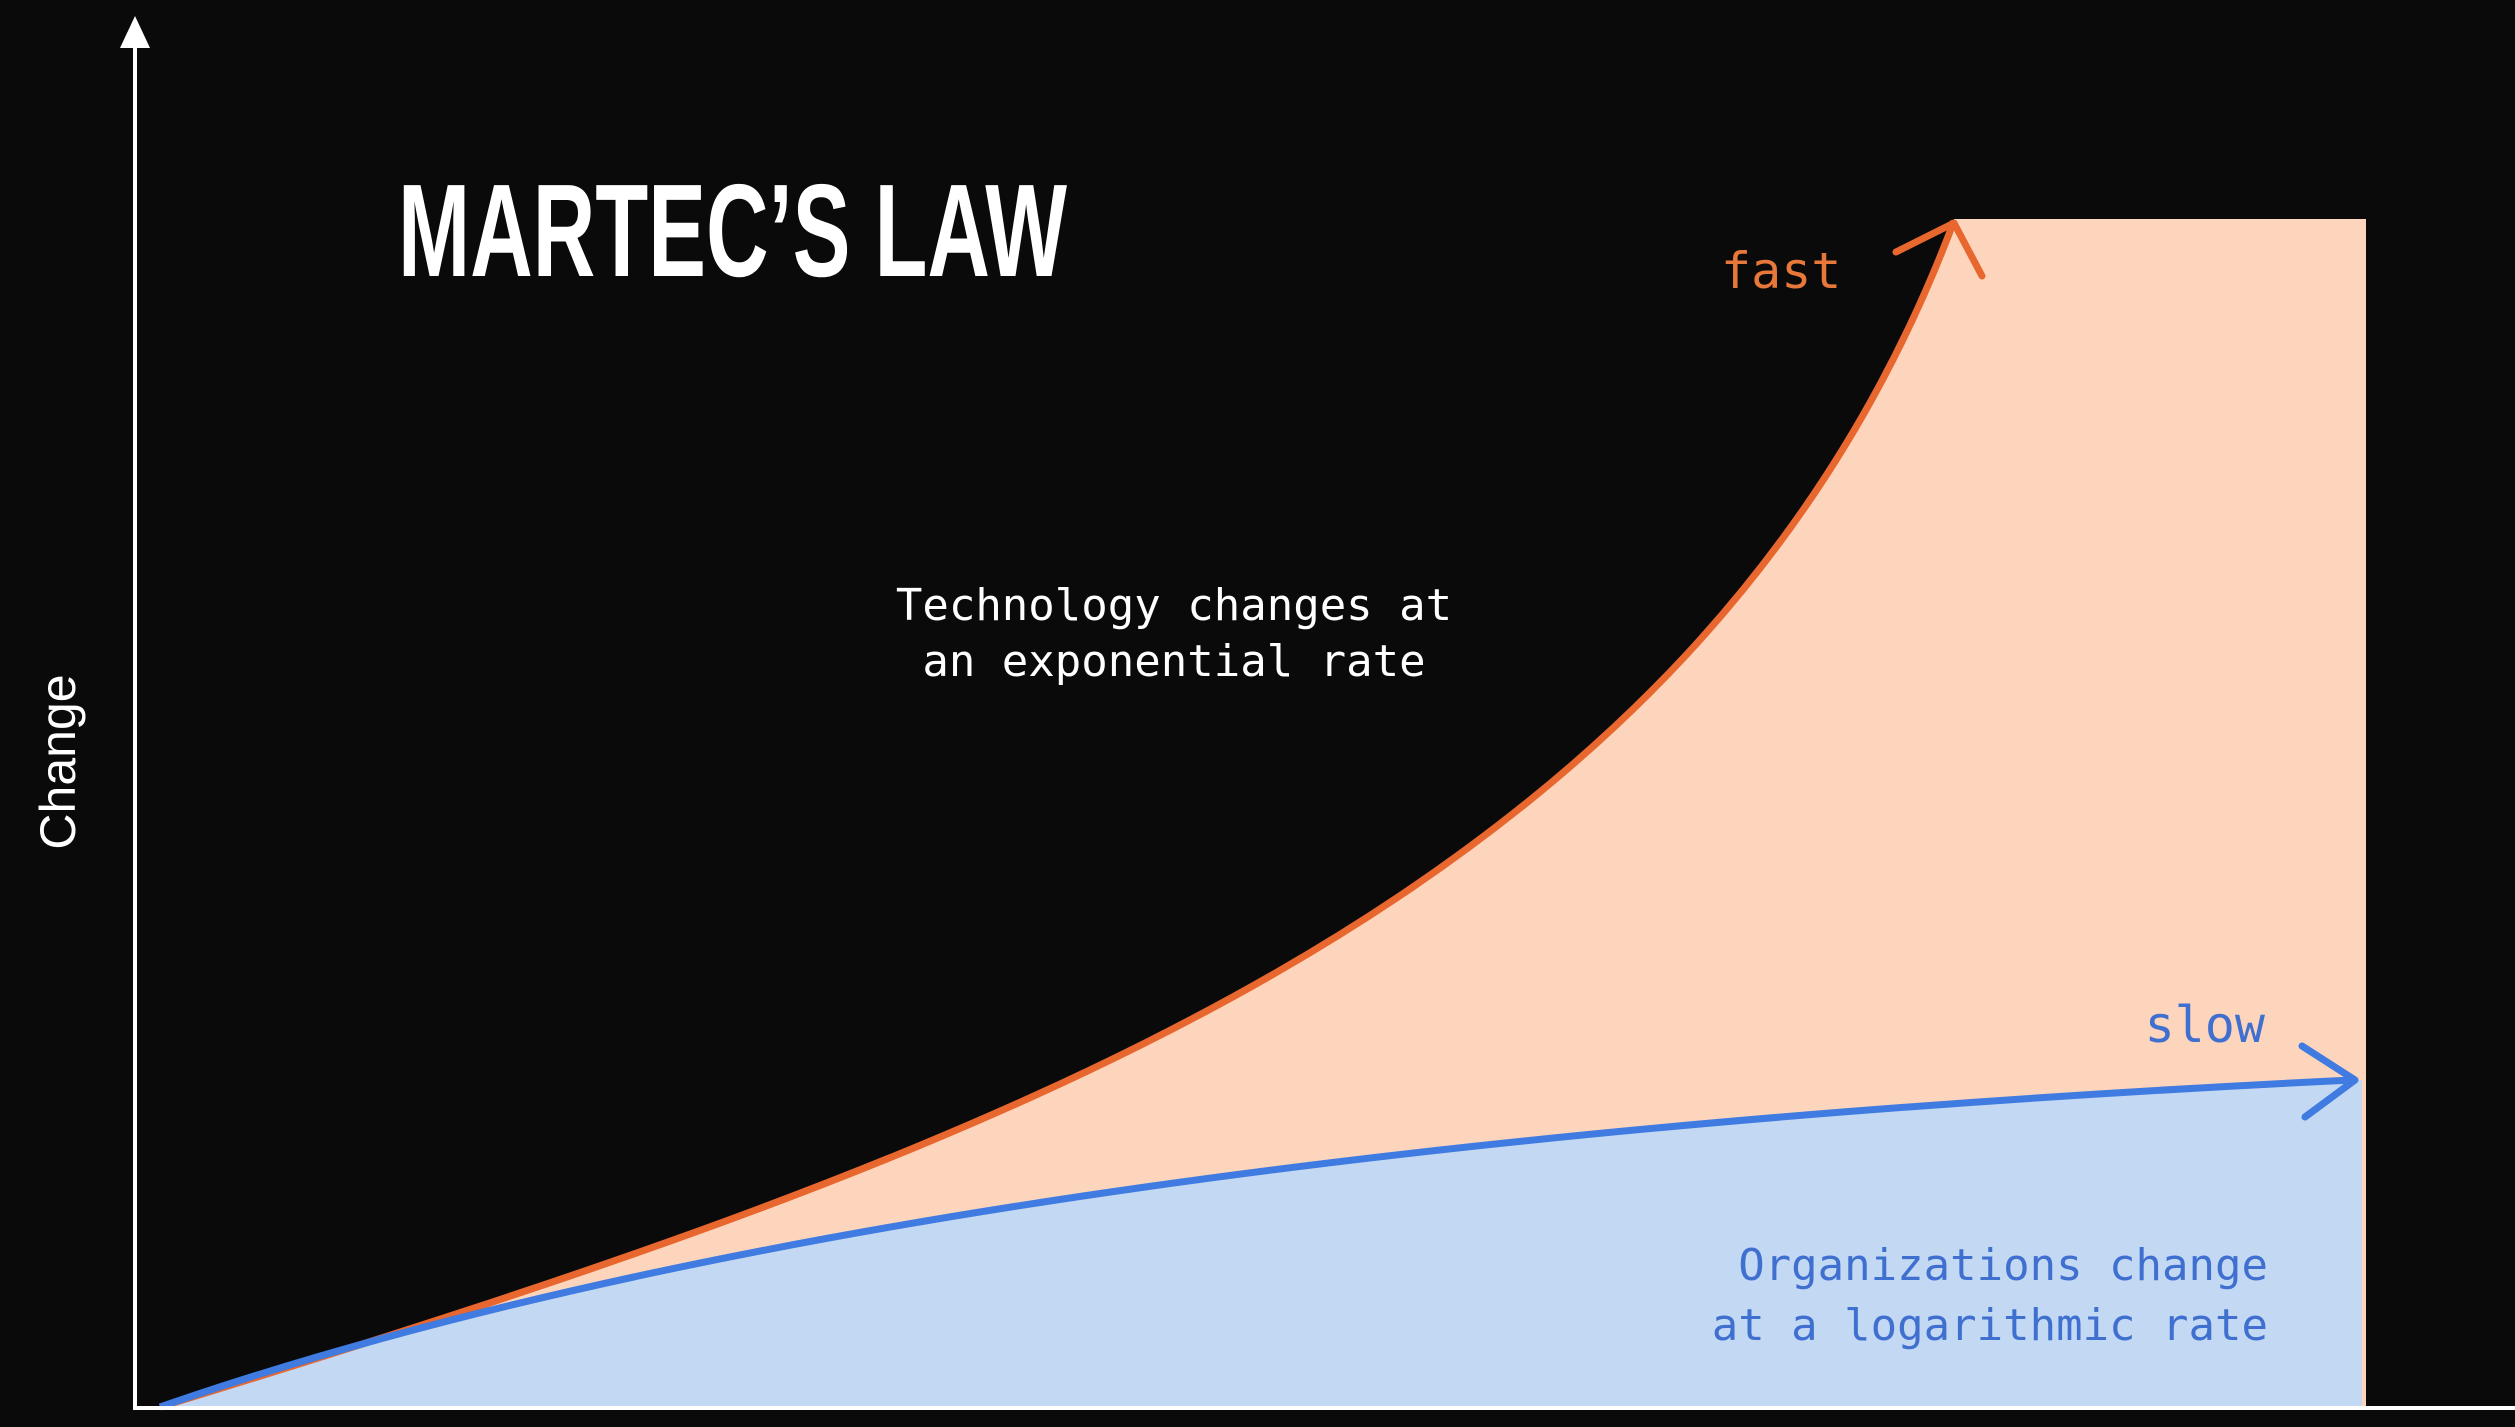 The width and height of the screenshot is (2515, 1427). What do you see at coordinates (732, 230) in the screenshot?
I see `title: MARTEC’S LAW` at bounding box center [732, 230].